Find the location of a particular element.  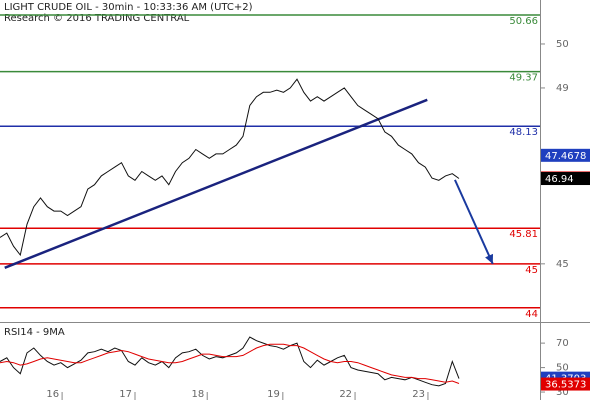

level-label: 50.66 is located at coordinates (523, 21).